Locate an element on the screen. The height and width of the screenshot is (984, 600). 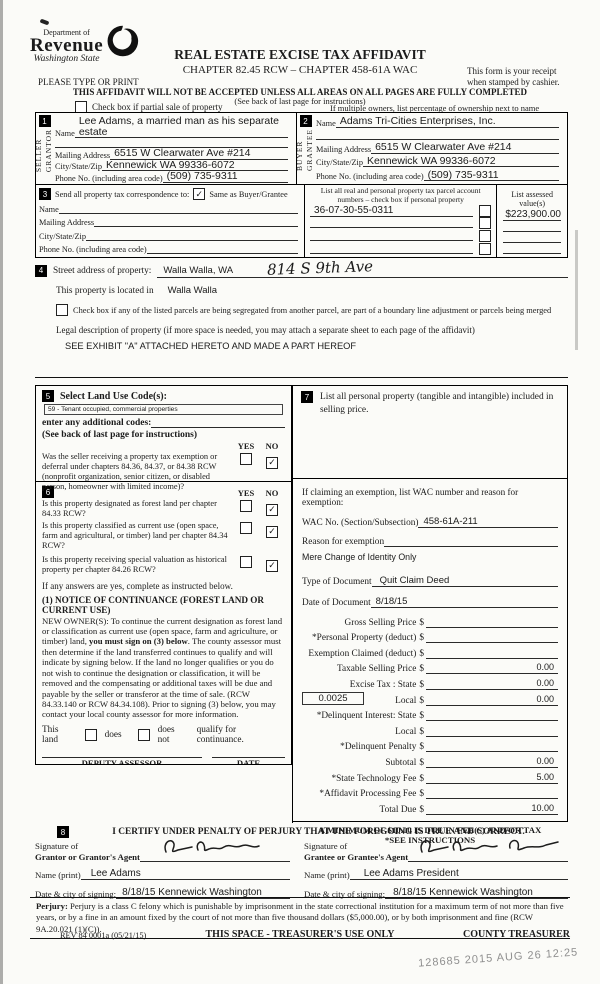
section-divider is located at coordinates (301, 377).